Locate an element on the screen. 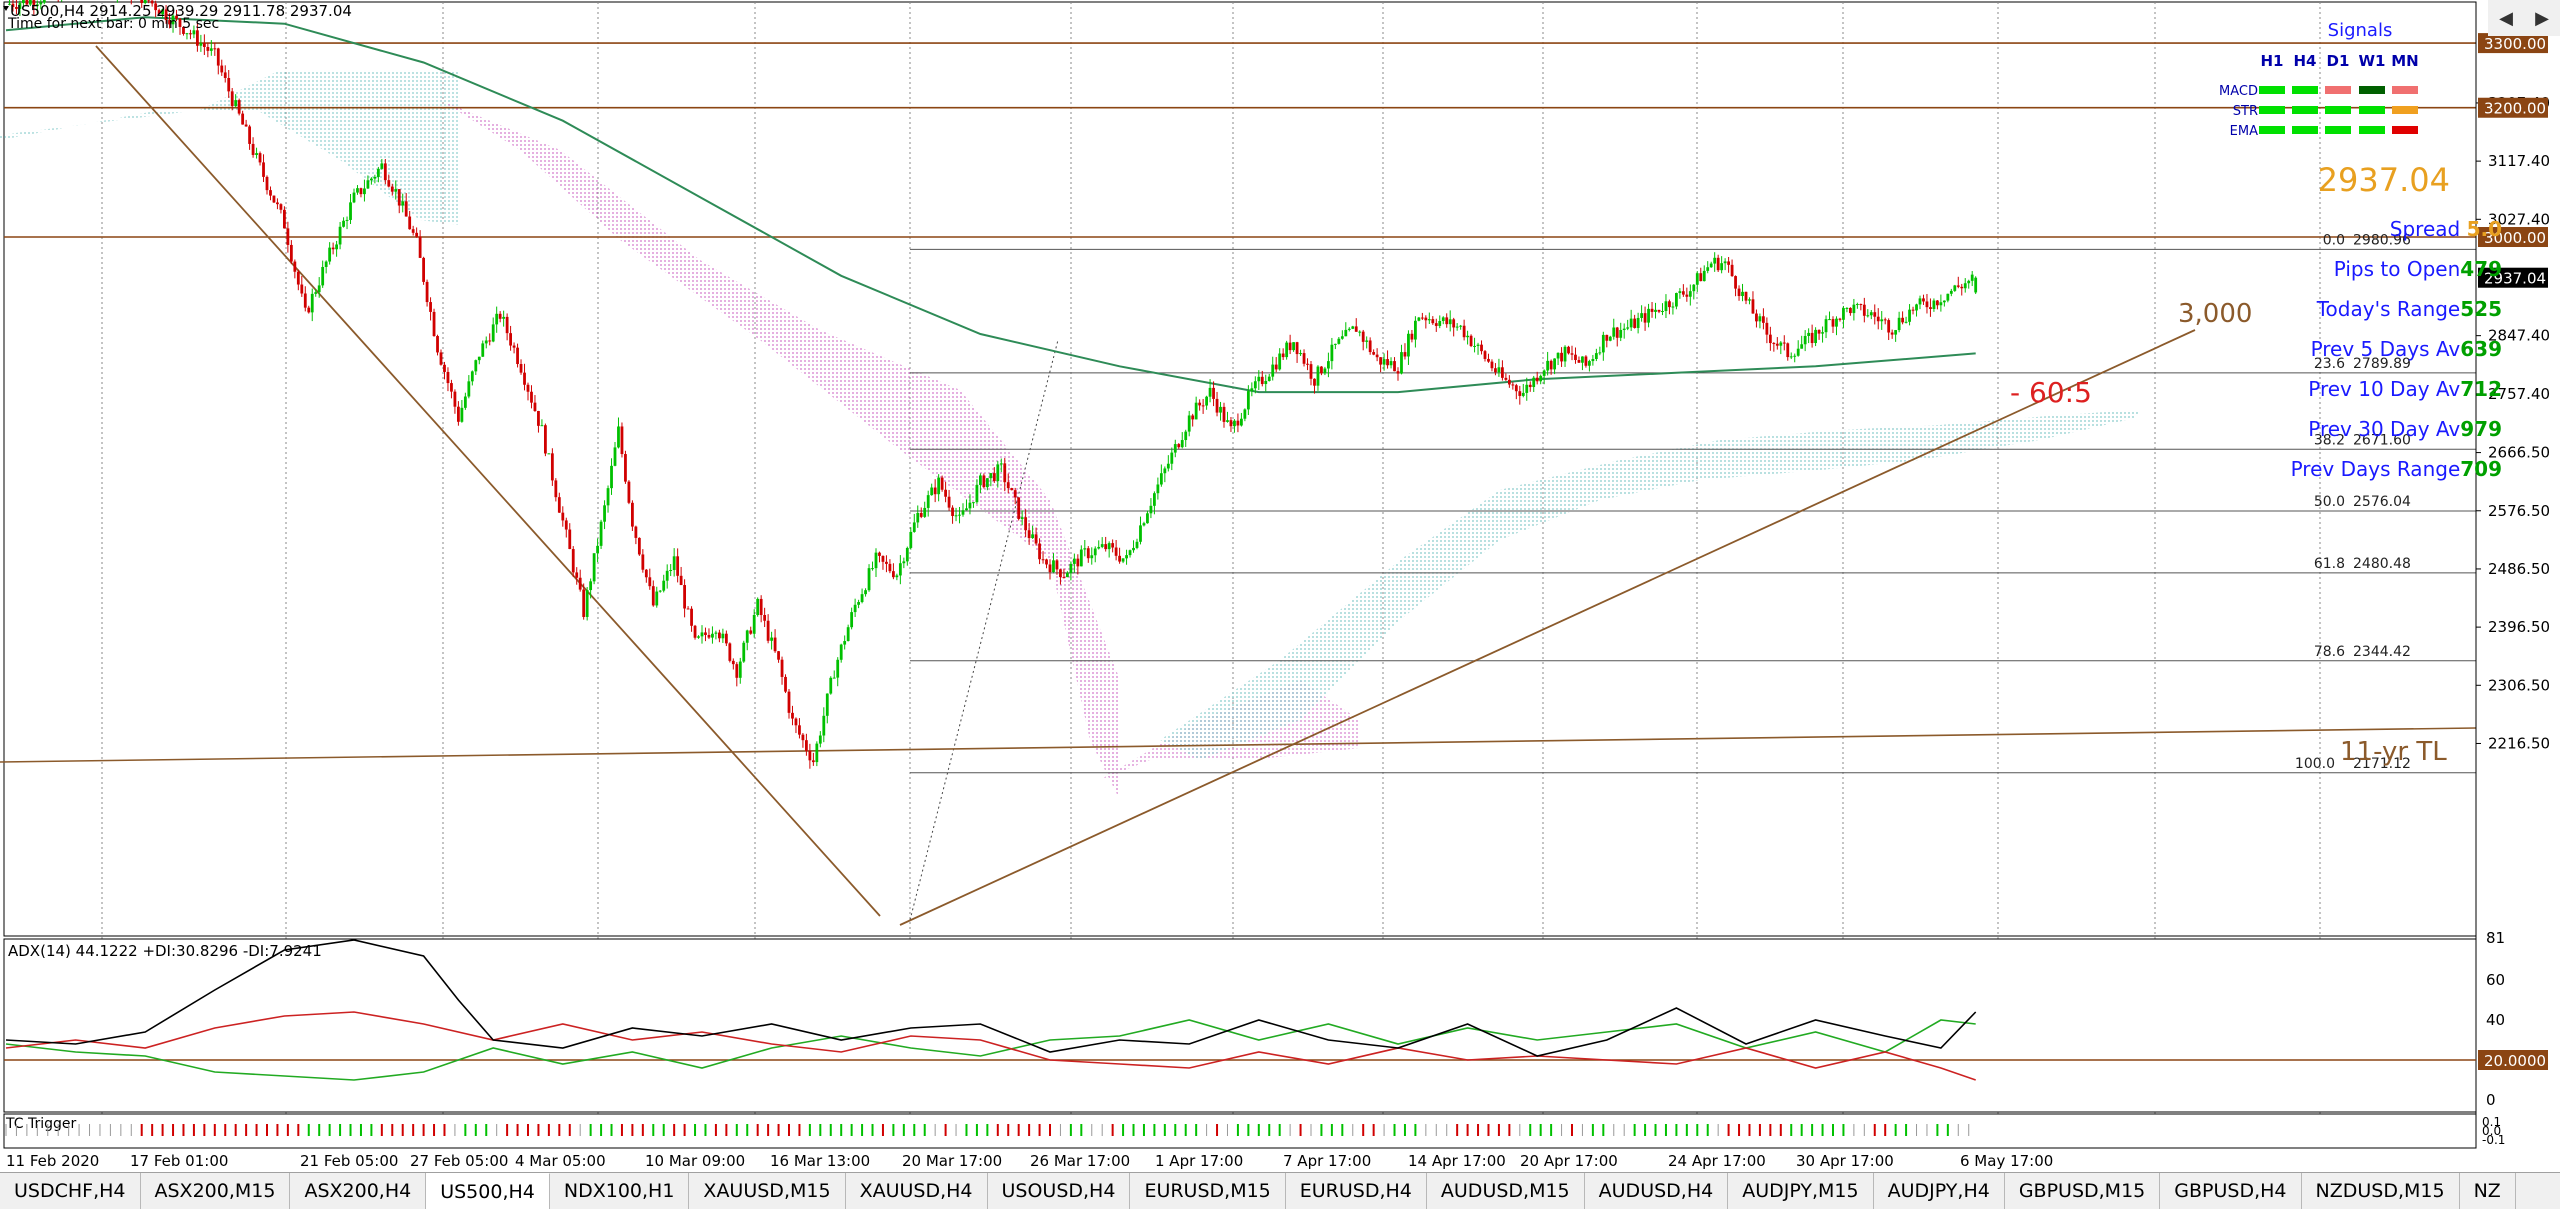 This screenshot has height=1209, width=2560. tab-scroll-left-icon: ◀ is located at coordinates (2506, 18).